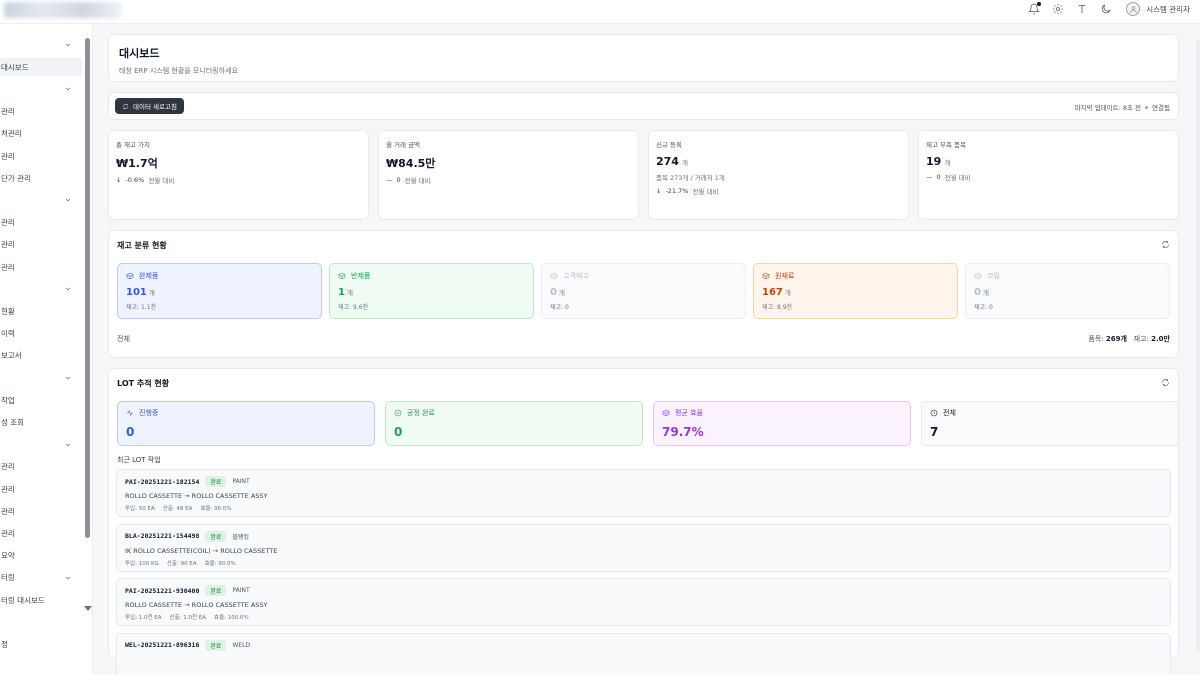  I want to click on moon-icon, so click(1106, 9).